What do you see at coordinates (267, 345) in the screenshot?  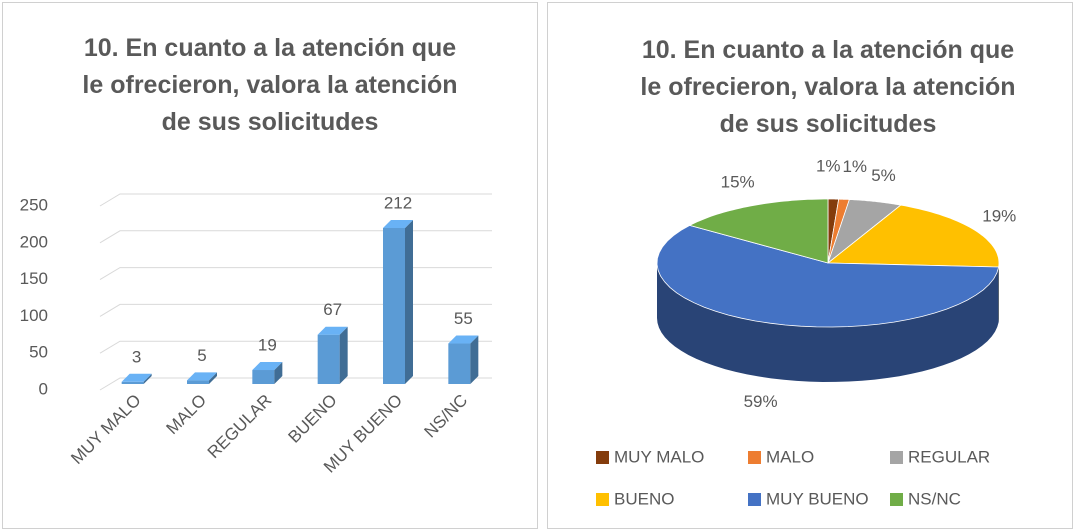 I see `data-label: 19` at bounding box center [267, 345].